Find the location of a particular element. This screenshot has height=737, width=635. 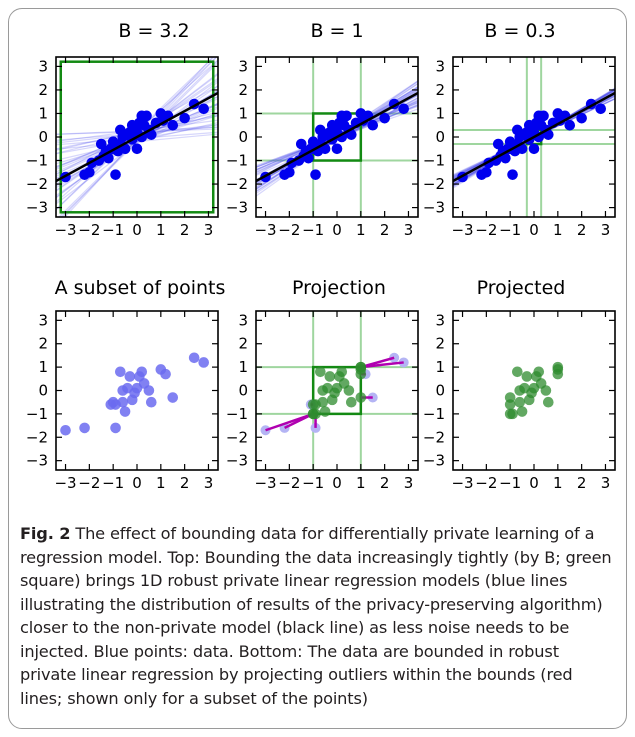

panel-projection: Projection is located at coordinates (339, 288).